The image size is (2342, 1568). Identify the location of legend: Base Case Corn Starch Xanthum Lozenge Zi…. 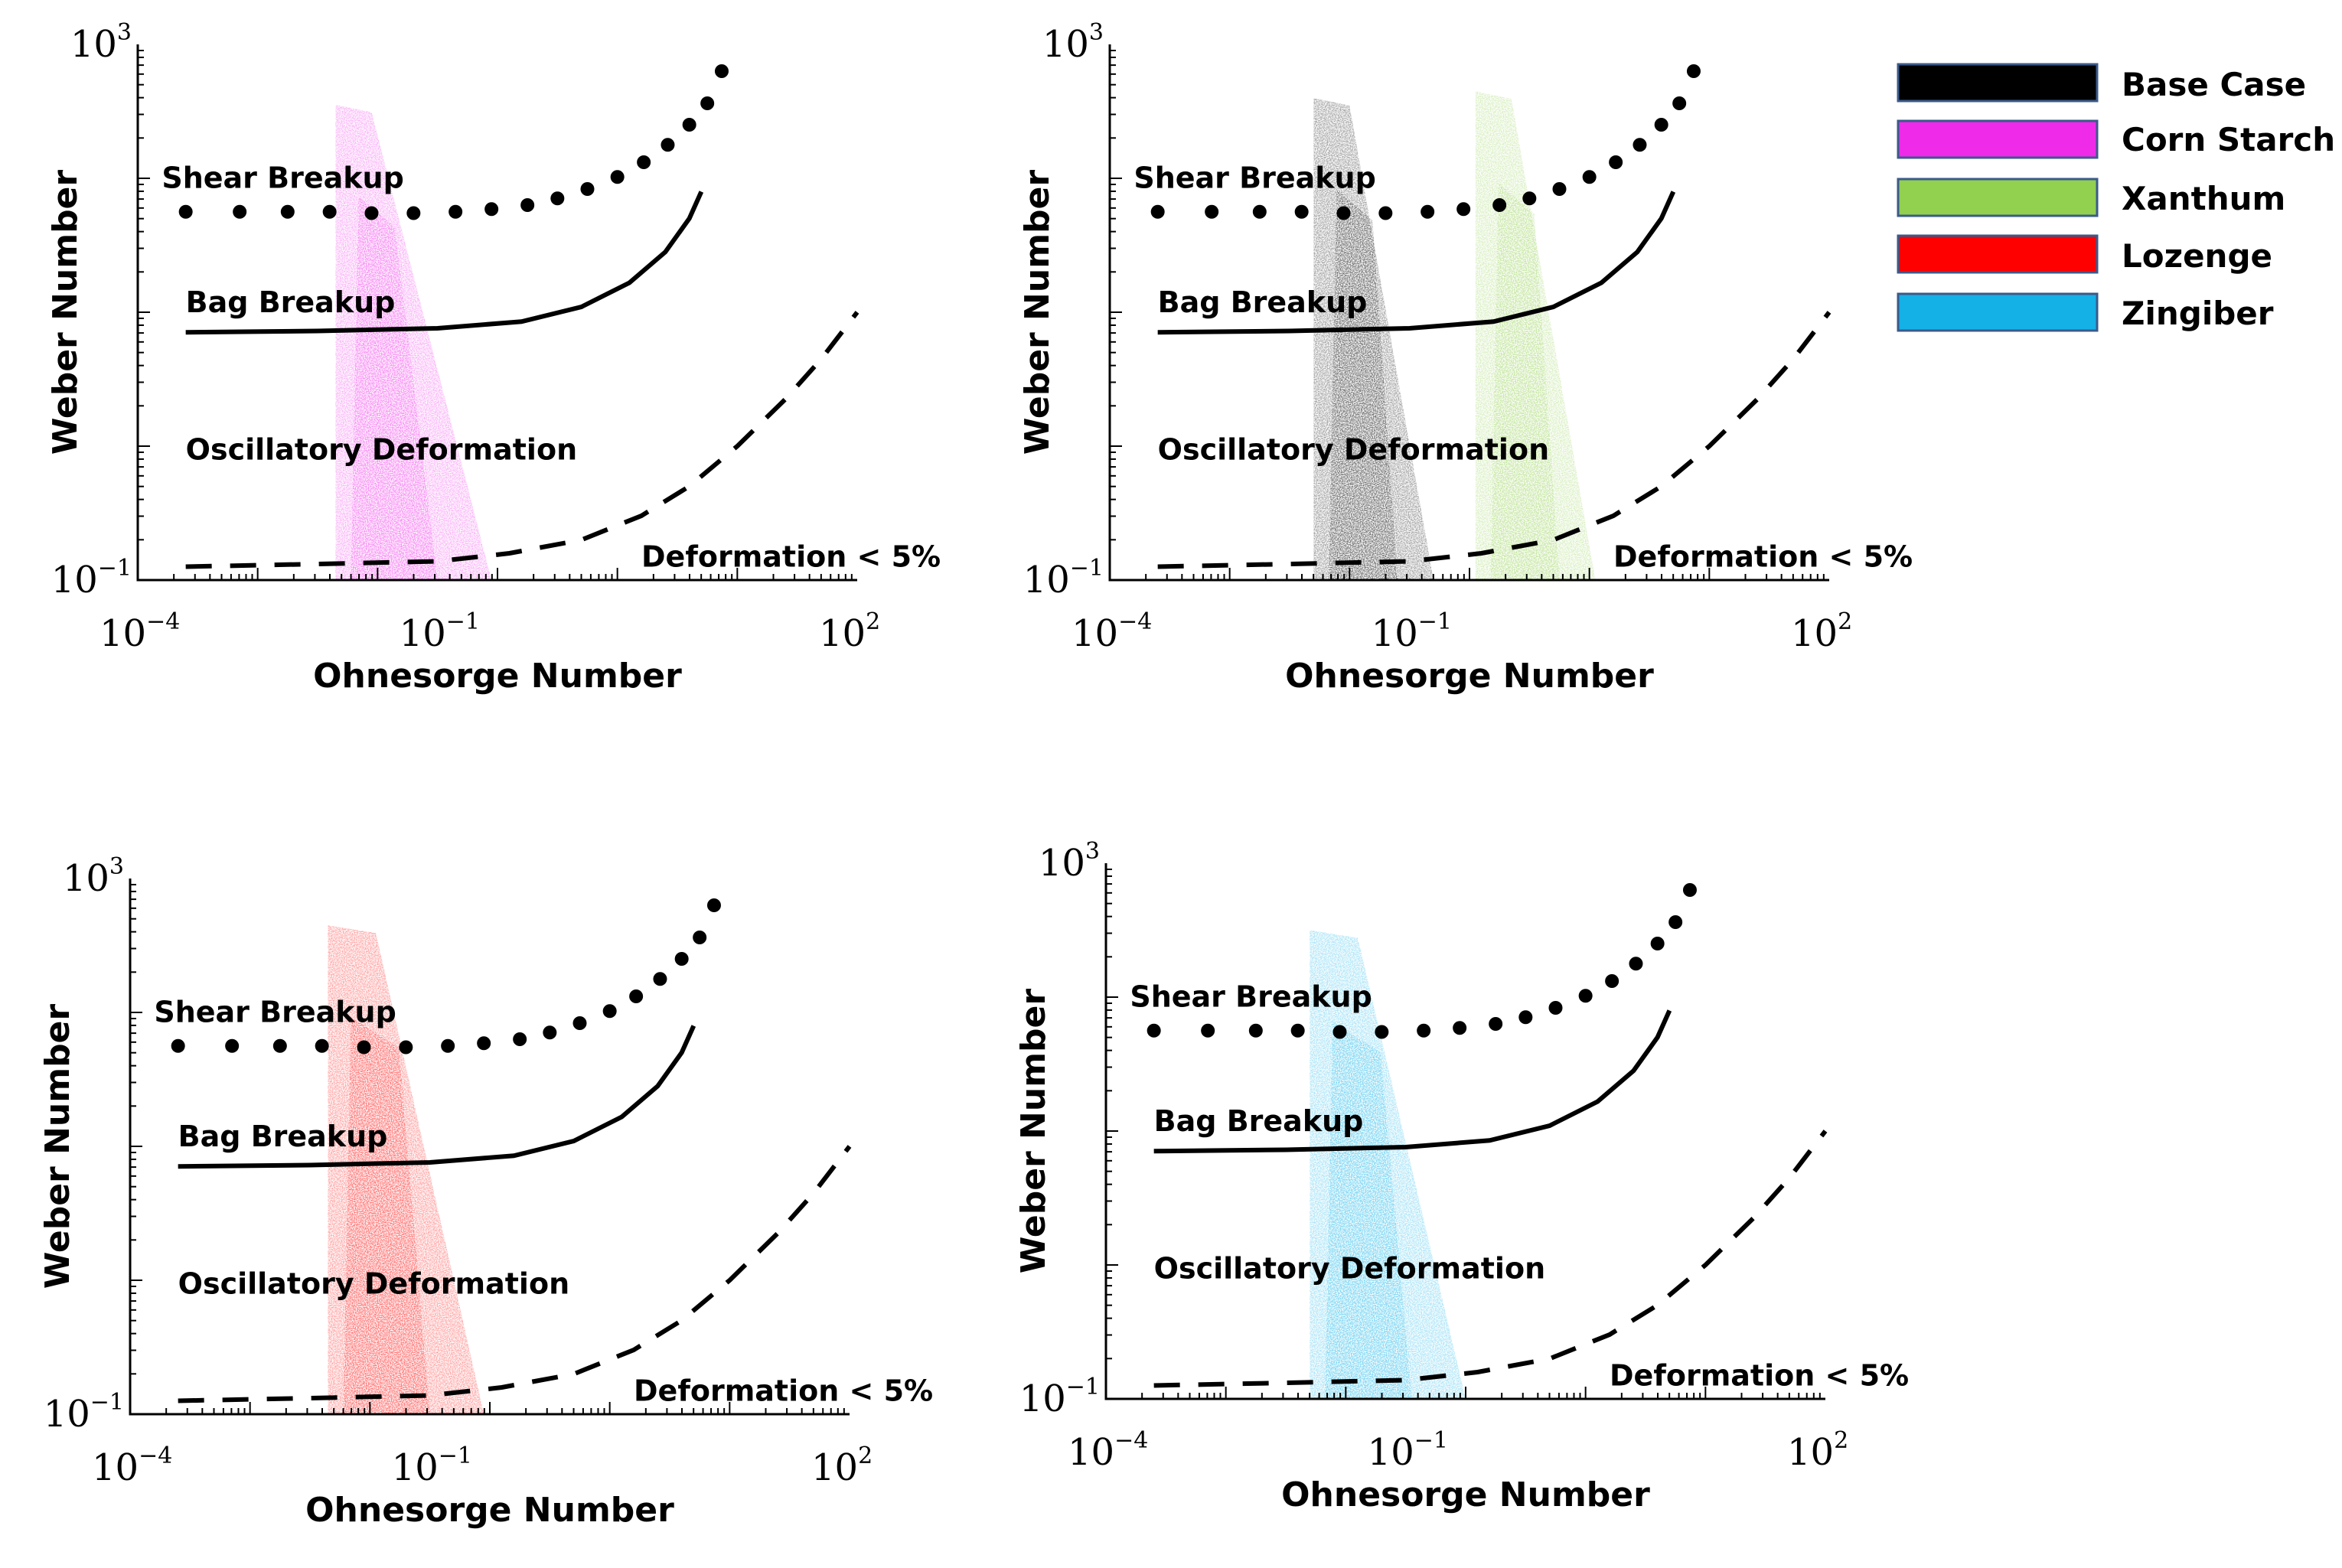
(2116, 198).